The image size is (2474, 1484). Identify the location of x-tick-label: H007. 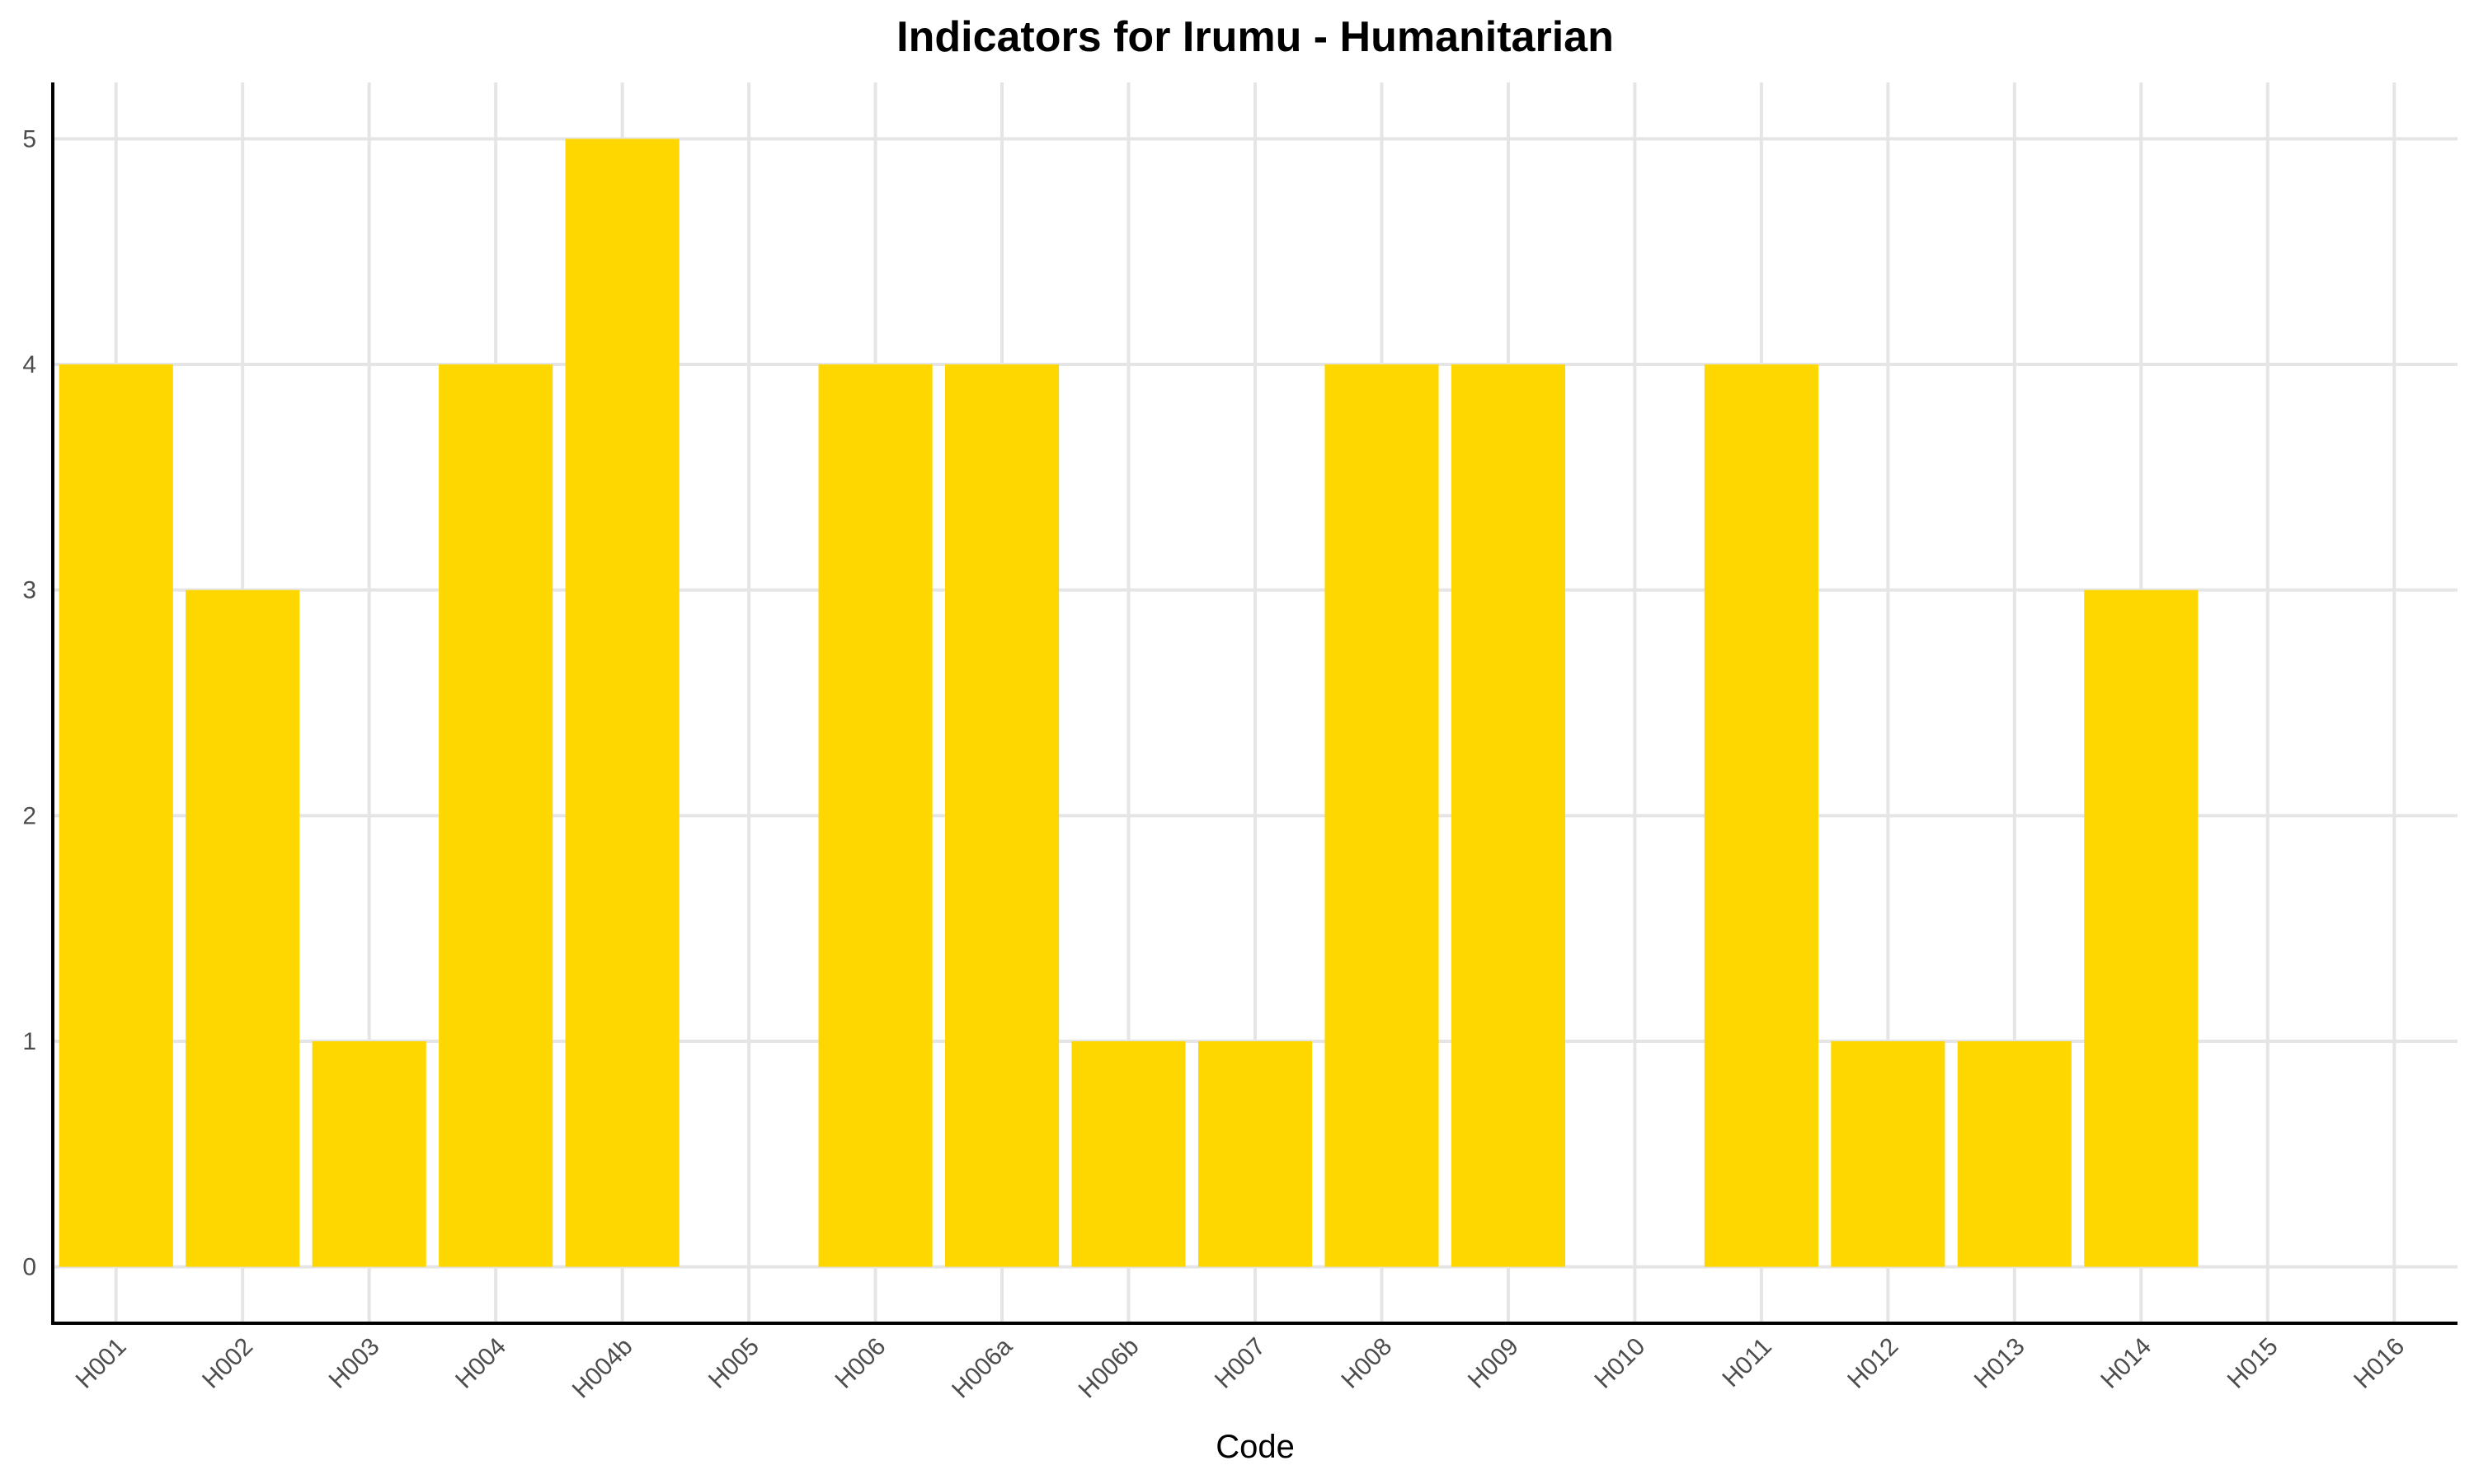
(1240, 1363).